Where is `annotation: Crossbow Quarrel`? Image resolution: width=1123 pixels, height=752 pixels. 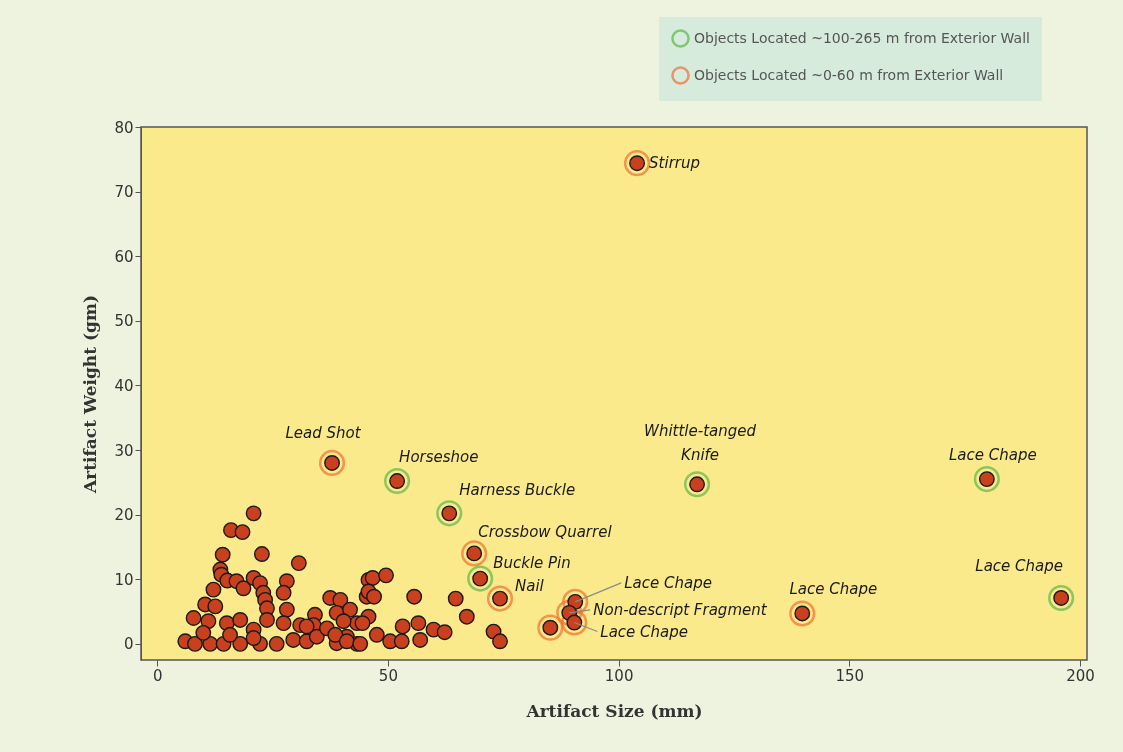 annotation: Crossbow Quarrel is located at coordinates (545, 532).